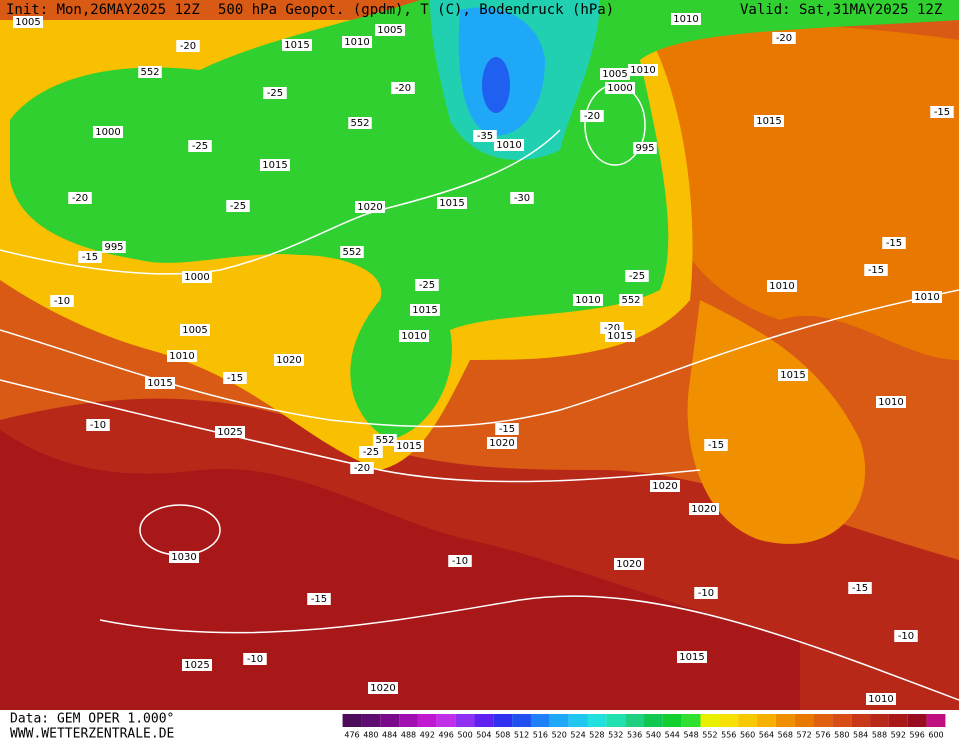  Describe the element at coordinates (615, 735) in the screenshot. I see `legend-label: 532` at that location.